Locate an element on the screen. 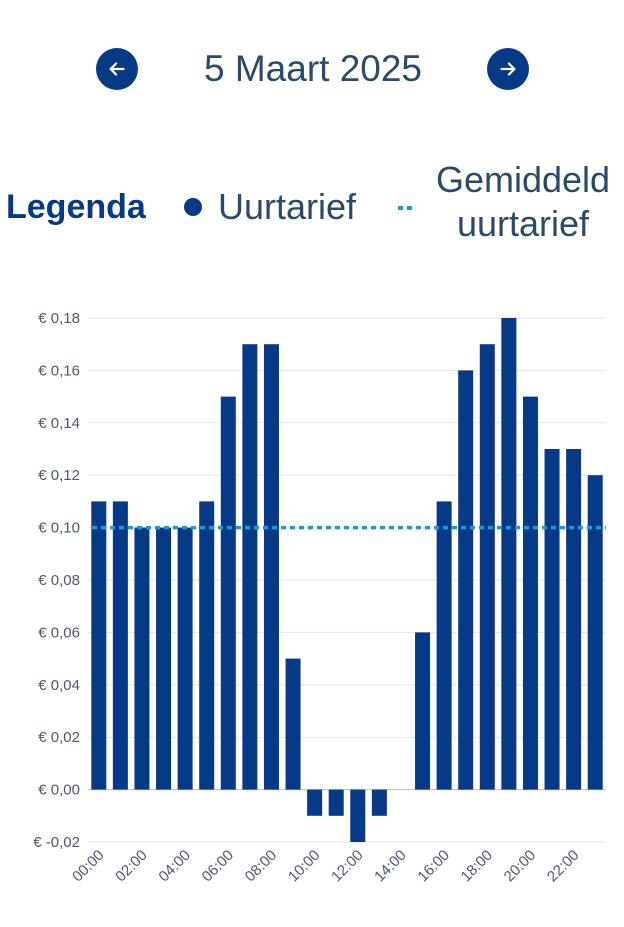 This screenshot has width=624, height=927. date-navigation: 5 Maart 2025 is located at coordinates (312, 70).